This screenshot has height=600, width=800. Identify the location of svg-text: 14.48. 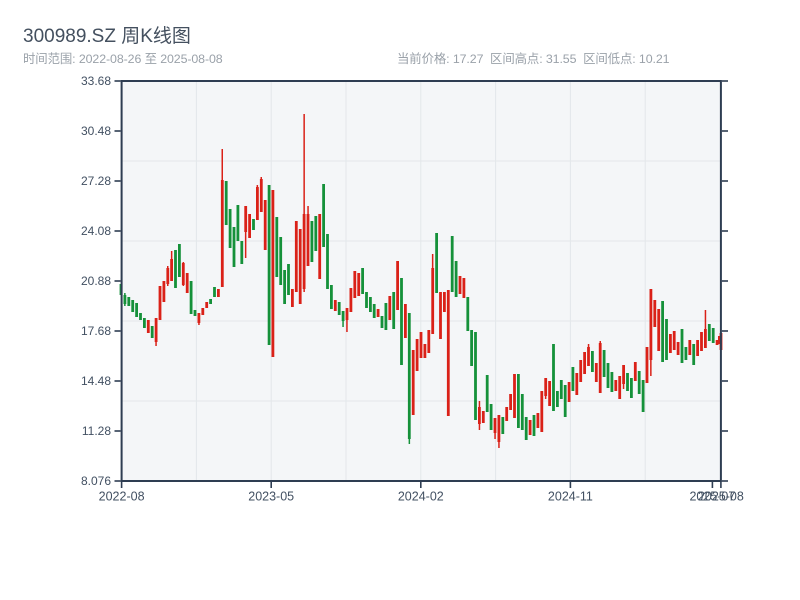
(96, 381).